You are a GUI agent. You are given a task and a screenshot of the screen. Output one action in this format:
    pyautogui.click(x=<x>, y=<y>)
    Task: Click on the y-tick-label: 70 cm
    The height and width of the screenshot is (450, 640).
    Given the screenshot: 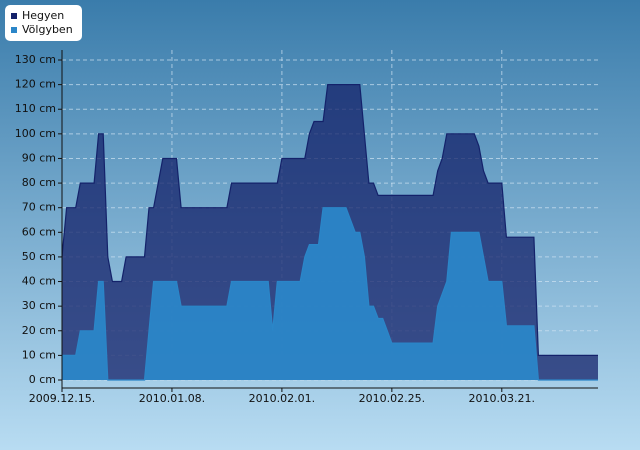 What is the action you would take?
    pyautogui.click(x=39, y=207)
    